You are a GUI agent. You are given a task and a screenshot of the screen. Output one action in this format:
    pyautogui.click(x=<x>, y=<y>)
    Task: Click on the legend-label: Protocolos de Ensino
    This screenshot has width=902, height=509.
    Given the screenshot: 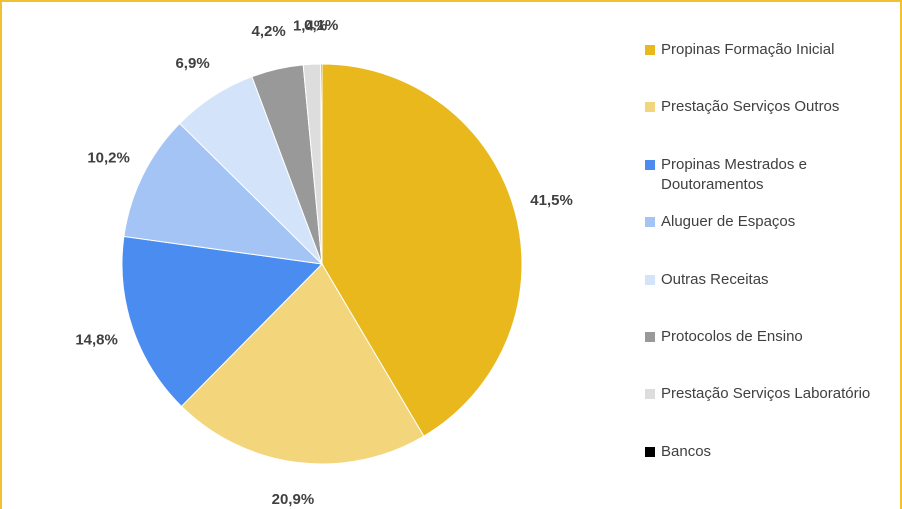 What is the action you would take?
    pyautogui.click(x=732, y=336)
    